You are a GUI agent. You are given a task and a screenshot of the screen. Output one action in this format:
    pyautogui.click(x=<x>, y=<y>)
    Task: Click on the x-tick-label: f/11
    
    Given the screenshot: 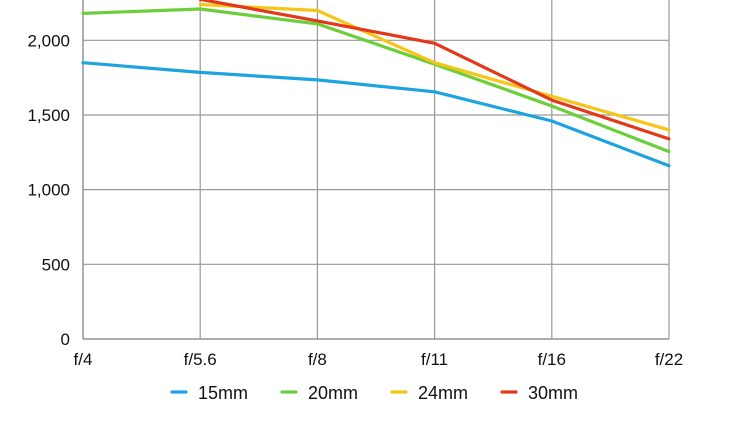 What is the action you would take?
    pyautogui.click(x=434, y=359)
    